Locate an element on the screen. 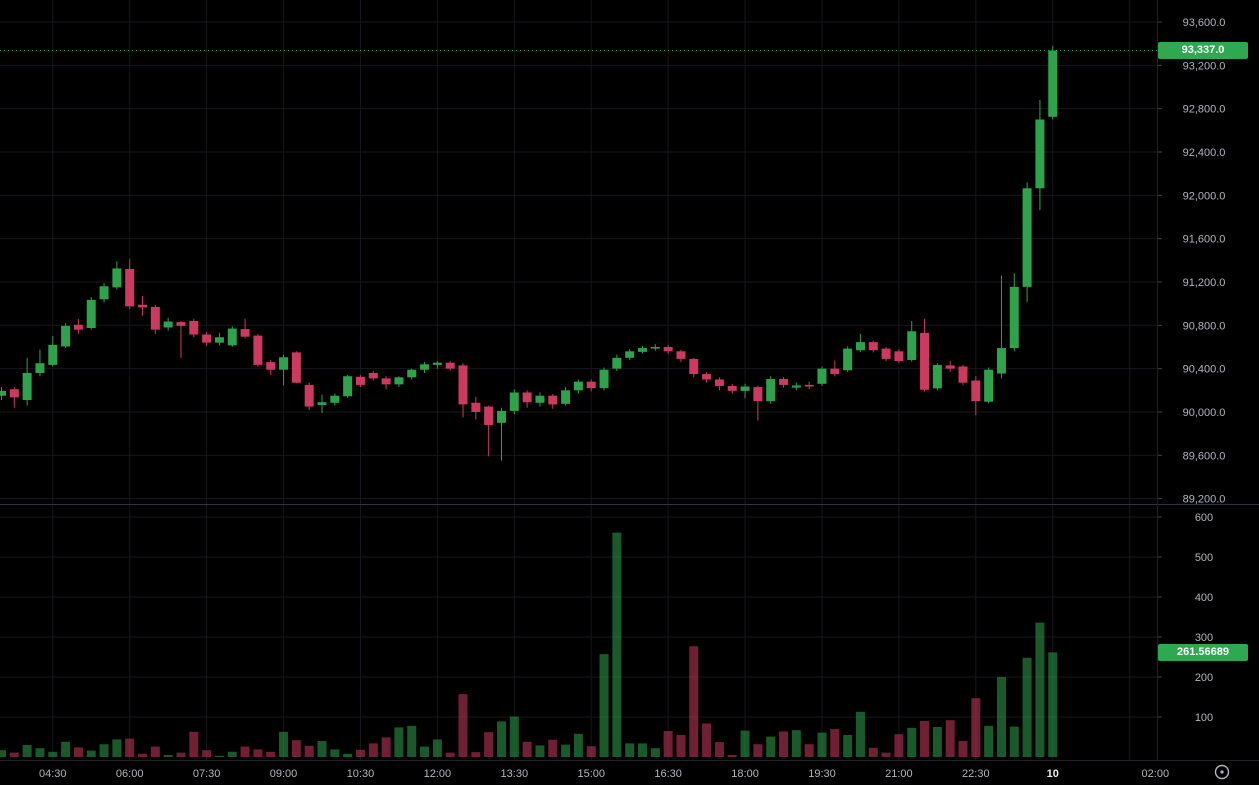  axis-label: 92,800.0 is located at coordinates (1204, 110).